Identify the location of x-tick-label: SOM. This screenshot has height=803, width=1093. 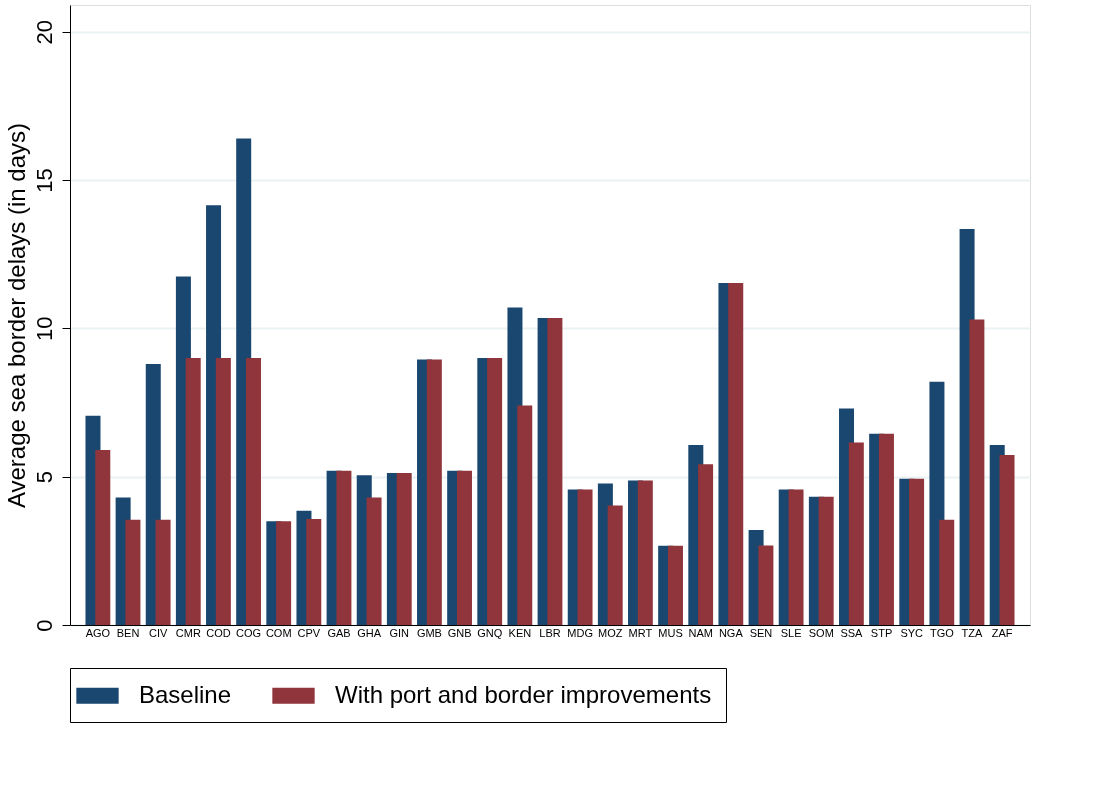
(821, 632).